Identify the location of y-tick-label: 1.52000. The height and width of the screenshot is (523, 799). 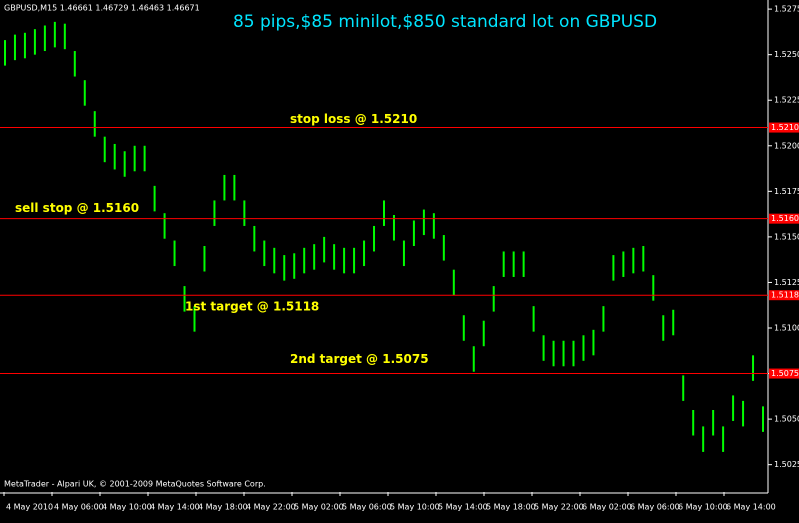
(786, 145).